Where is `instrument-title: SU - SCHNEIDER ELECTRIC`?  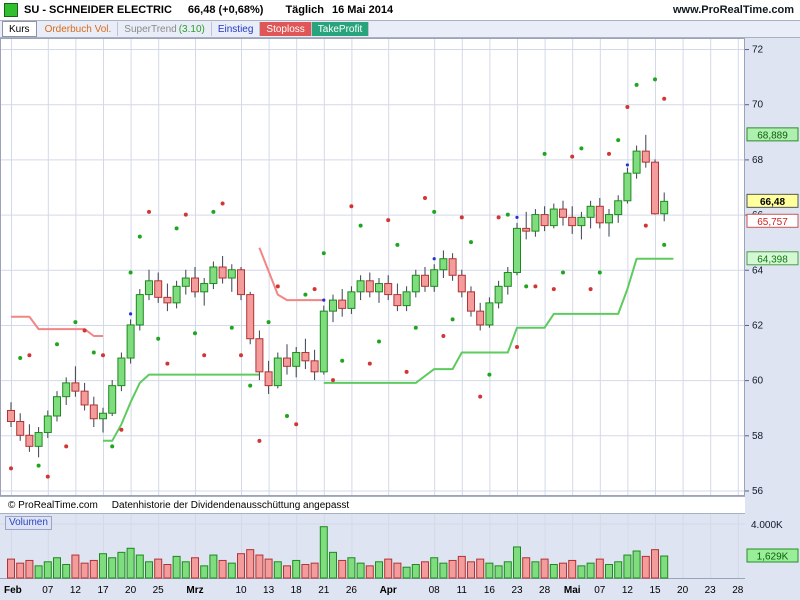
instrument-title: SU - SCHNEIDER ELECTRIC is located at coordinates (98, 10).